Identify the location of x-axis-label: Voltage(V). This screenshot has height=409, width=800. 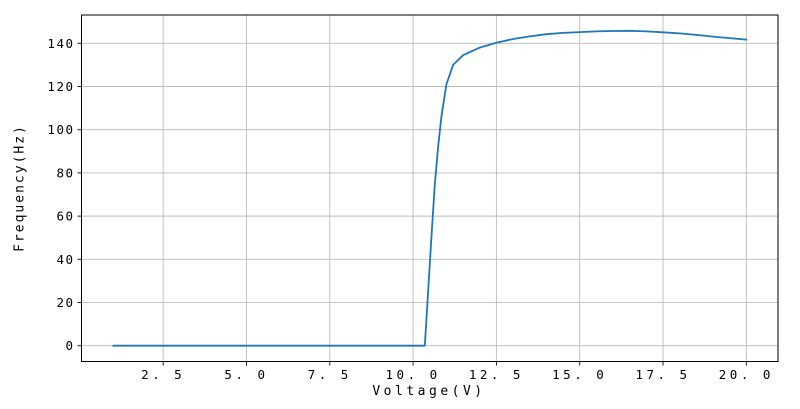
(429, 391).